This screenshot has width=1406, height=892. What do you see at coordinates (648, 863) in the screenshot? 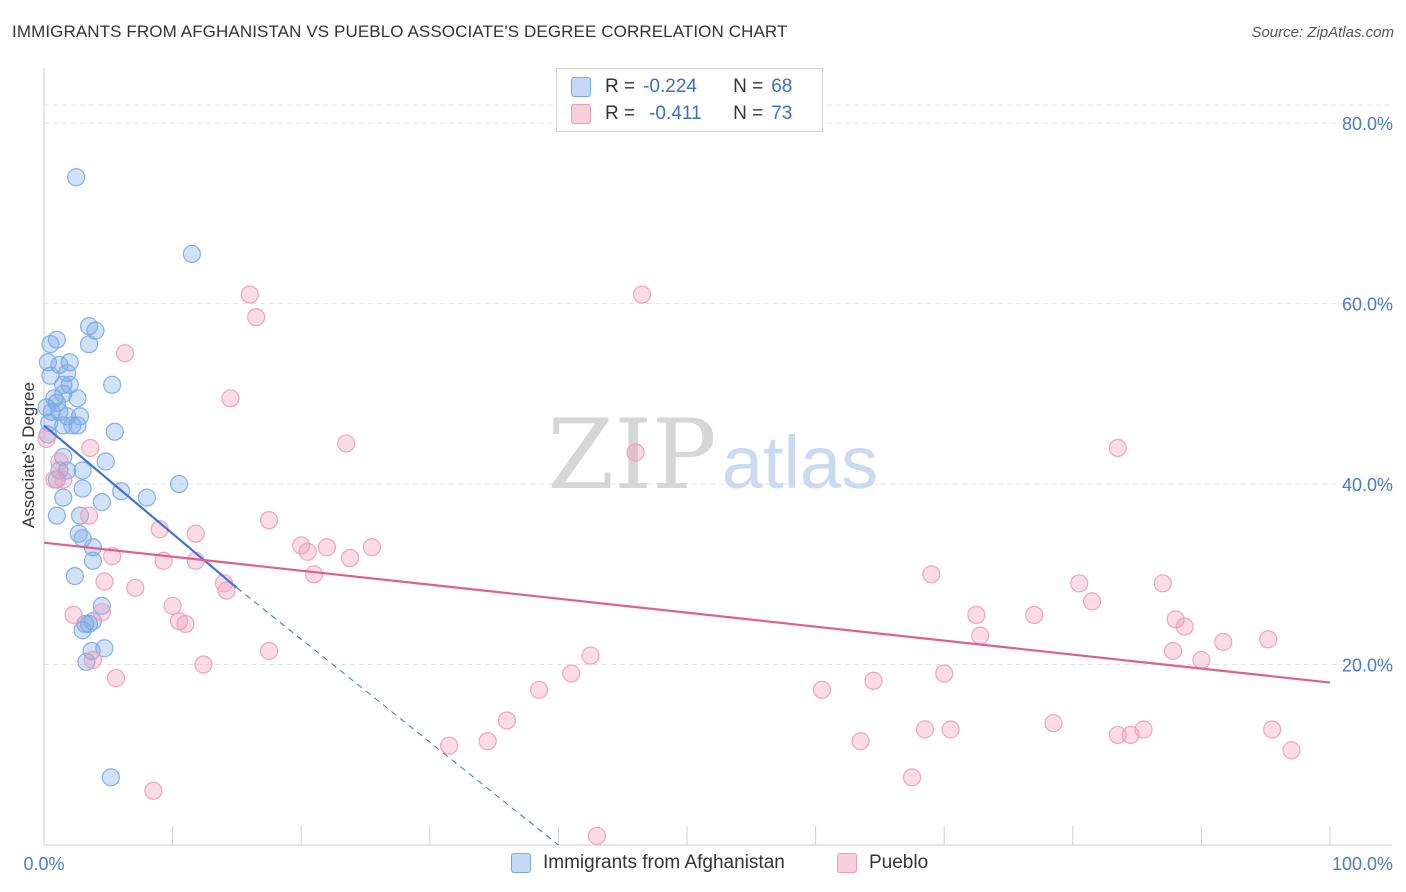
I see `bottom-legend-afghanistan: Immigrants from Afghanistan` at bounding box center [648, 863].